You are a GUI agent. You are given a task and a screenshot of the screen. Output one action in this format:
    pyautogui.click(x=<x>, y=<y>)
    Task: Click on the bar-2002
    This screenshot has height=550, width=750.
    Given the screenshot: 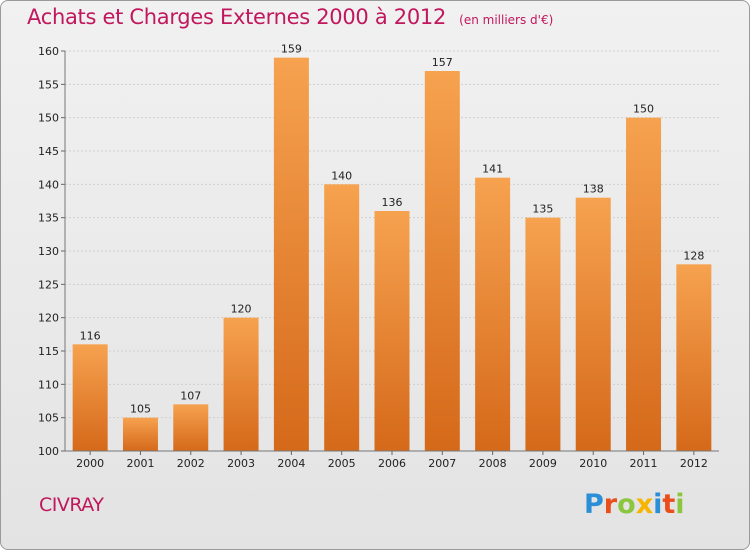 What is the action you would take?
    pyautogui.click(x=191, y=427)
    